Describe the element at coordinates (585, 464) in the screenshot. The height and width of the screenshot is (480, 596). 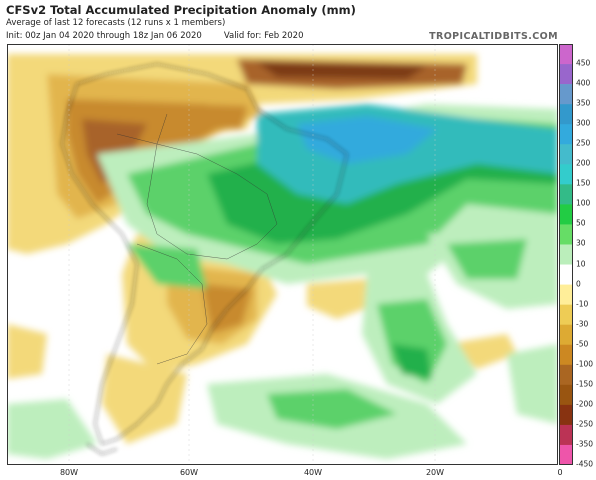
I see `colorbar-label: -450` at that location.